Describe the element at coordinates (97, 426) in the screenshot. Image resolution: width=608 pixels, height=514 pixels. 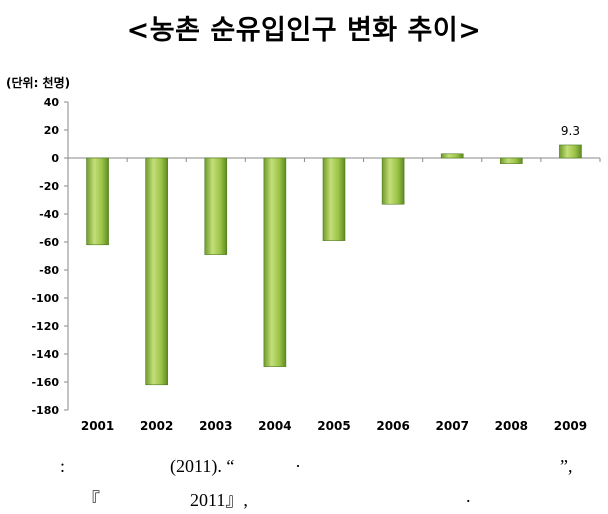
I see `x-tick-label: 2001` at that location.